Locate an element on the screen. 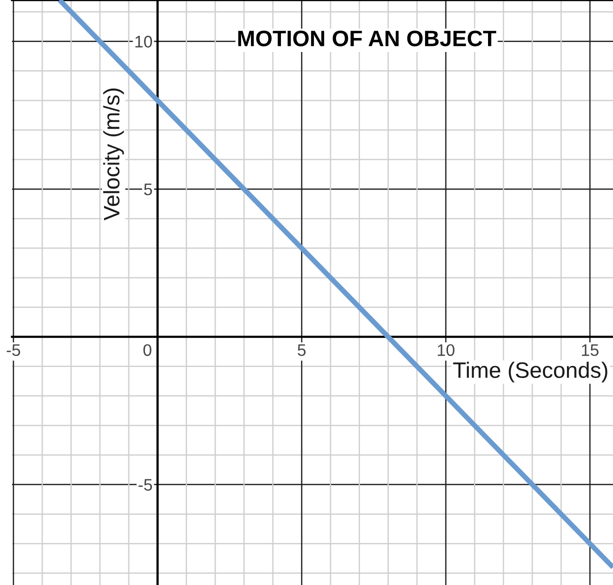  y-tick-label: -5 is located at coordinates (145, 485).